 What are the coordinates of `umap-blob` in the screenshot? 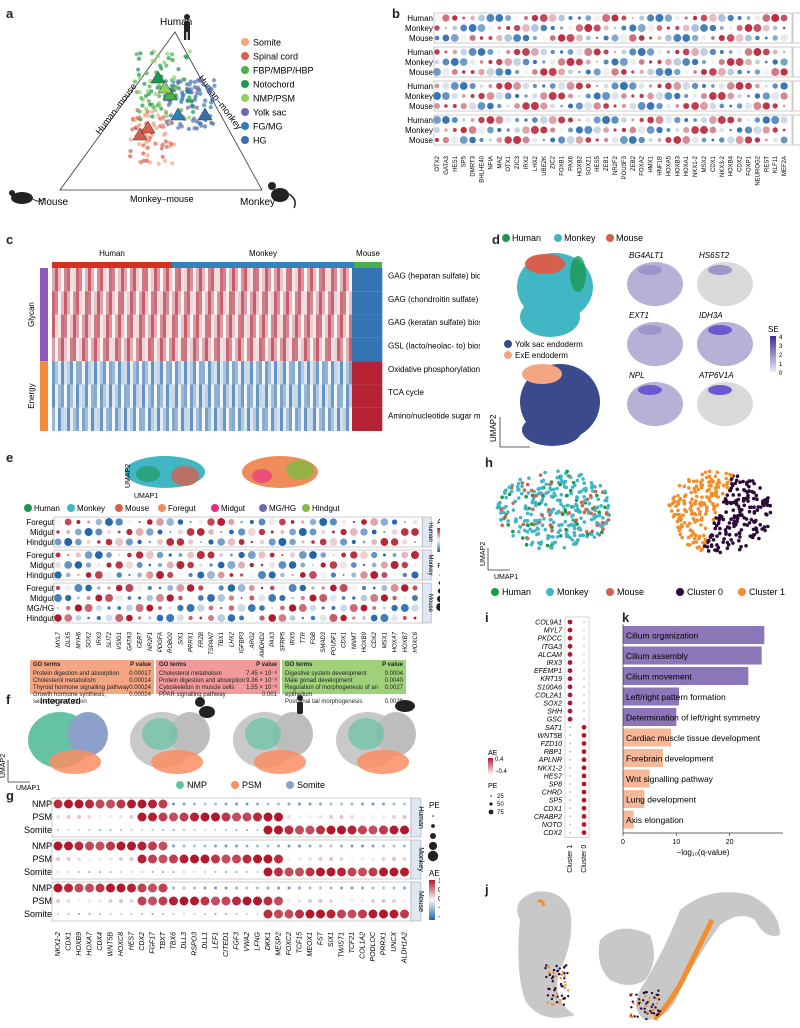 It's located at (185, 476).